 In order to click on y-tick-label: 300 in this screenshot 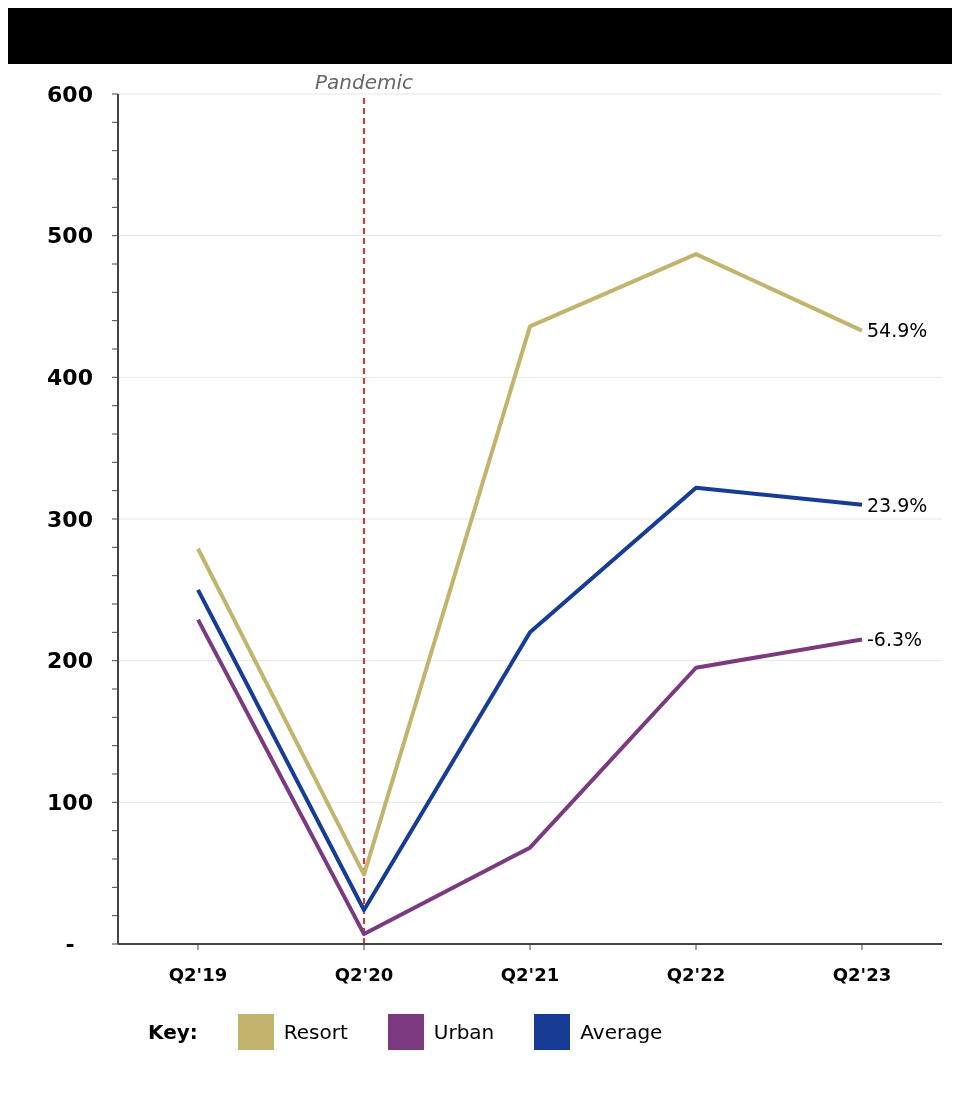, I will do `click(70, 519)`.